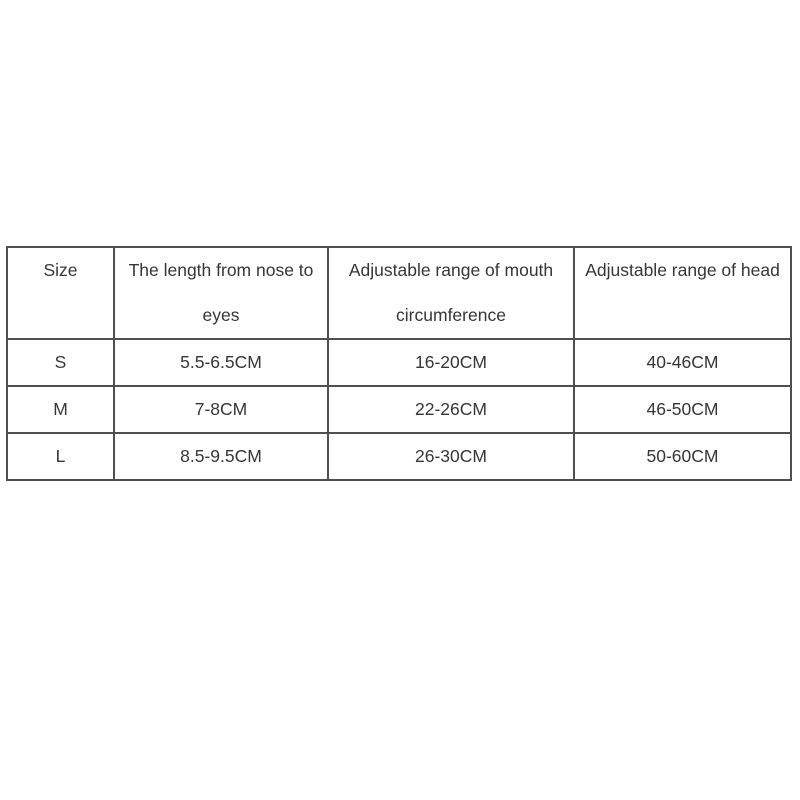 The width and height of the screenshot is (800, 800). What do you see at coordinates (60, 362) in the screenshot?
I see `cell-size: S` at bounding box center [60, 362].